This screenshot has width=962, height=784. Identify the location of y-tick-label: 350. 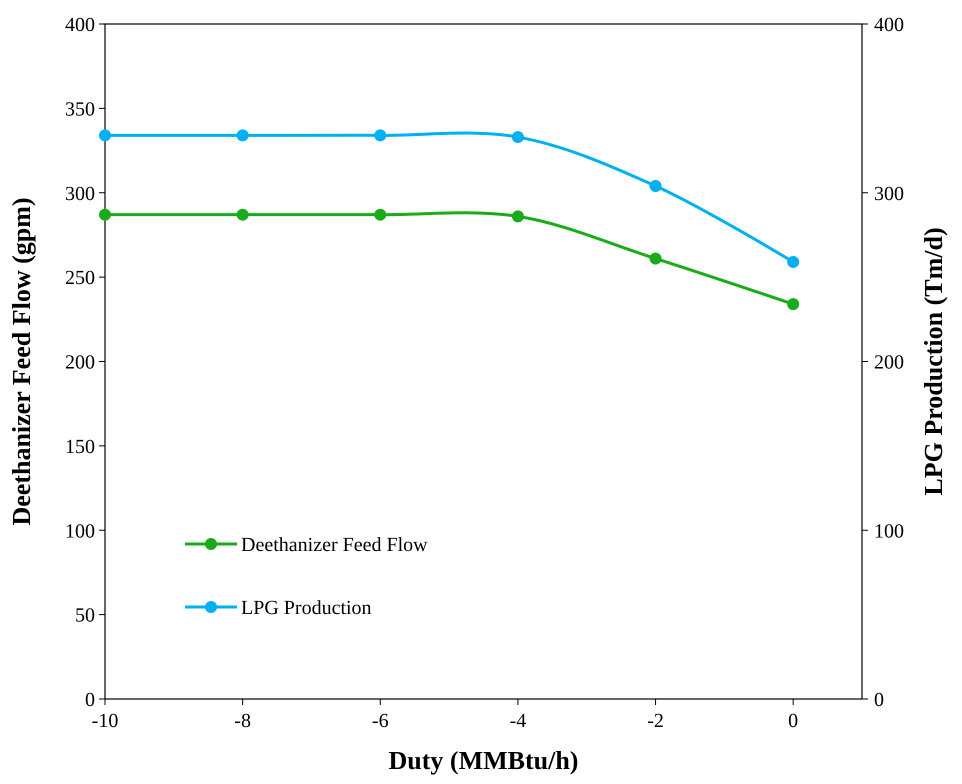
(80, 109).